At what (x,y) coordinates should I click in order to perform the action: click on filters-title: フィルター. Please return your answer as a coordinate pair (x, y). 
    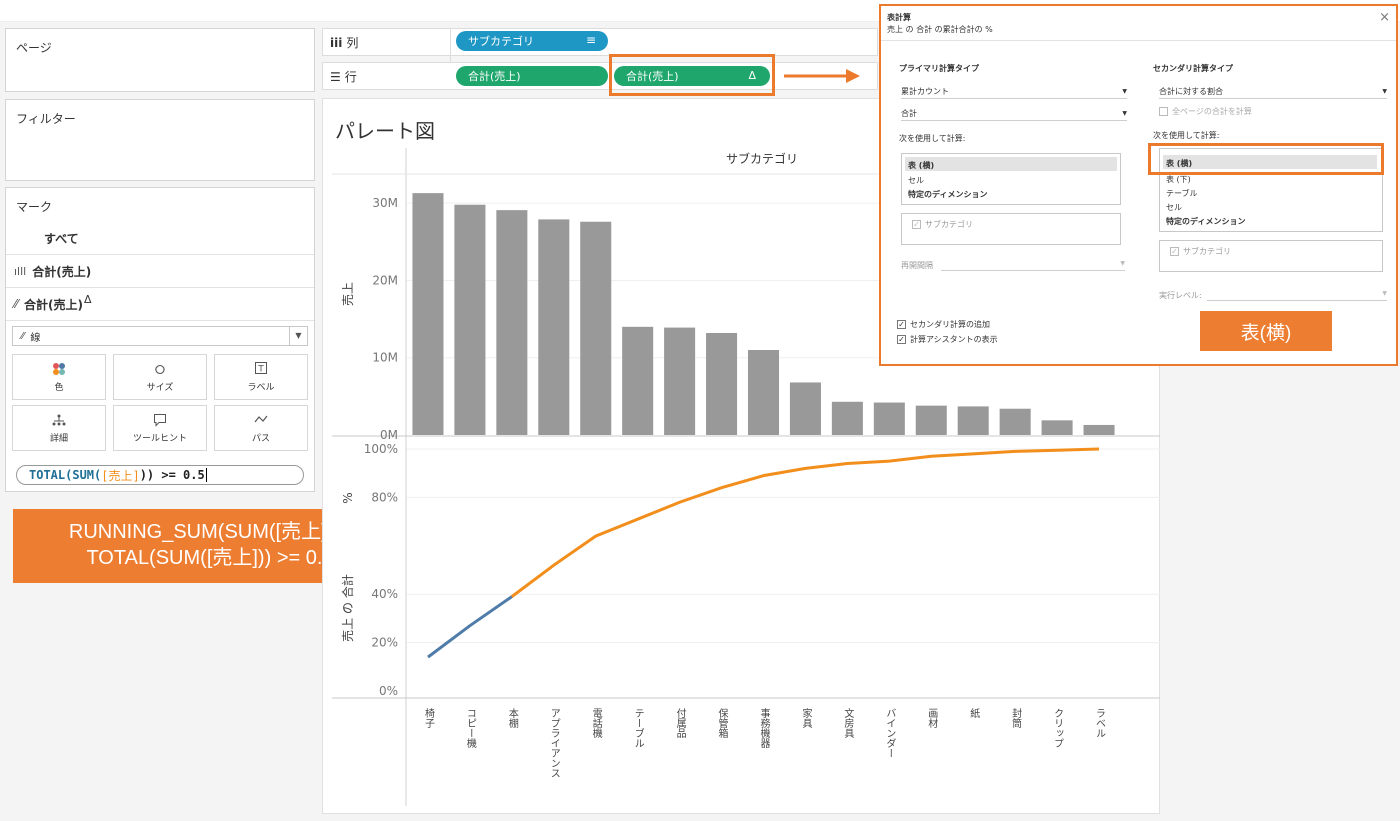
    Looking at the image, I should click on (46, 119).